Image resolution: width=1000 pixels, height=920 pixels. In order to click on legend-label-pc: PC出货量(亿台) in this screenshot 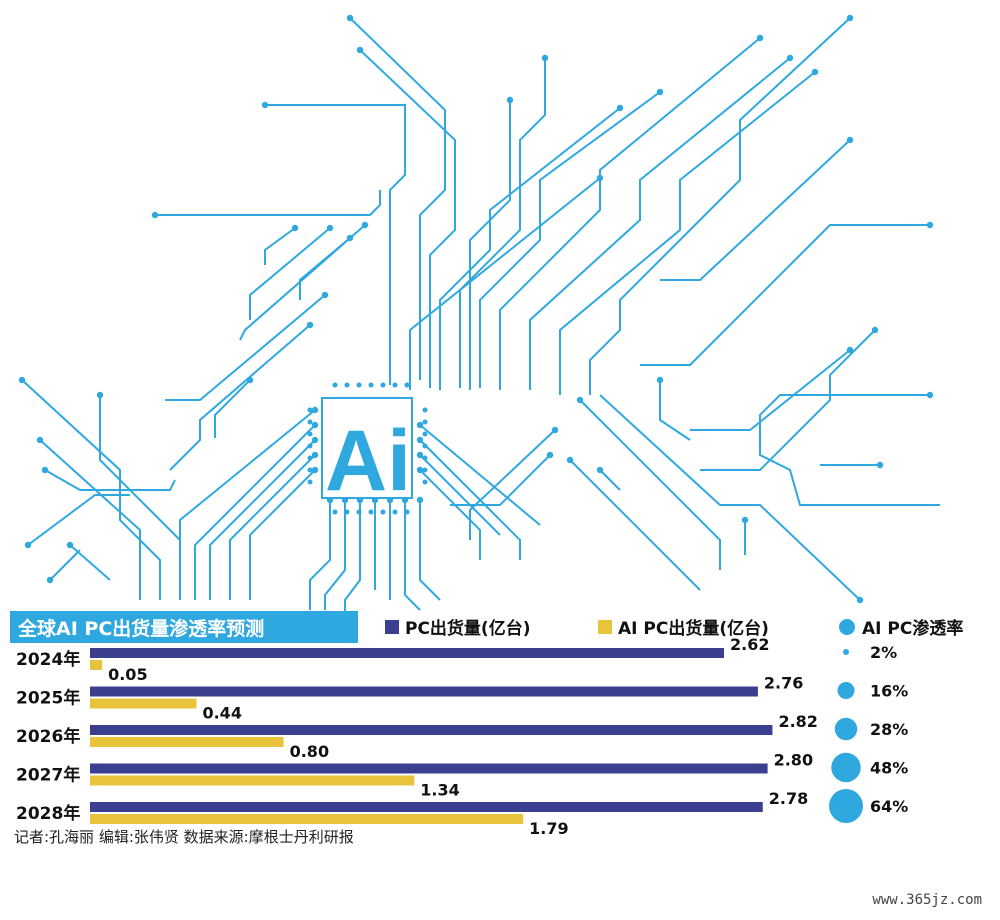, I will do `click(467, 628)`.